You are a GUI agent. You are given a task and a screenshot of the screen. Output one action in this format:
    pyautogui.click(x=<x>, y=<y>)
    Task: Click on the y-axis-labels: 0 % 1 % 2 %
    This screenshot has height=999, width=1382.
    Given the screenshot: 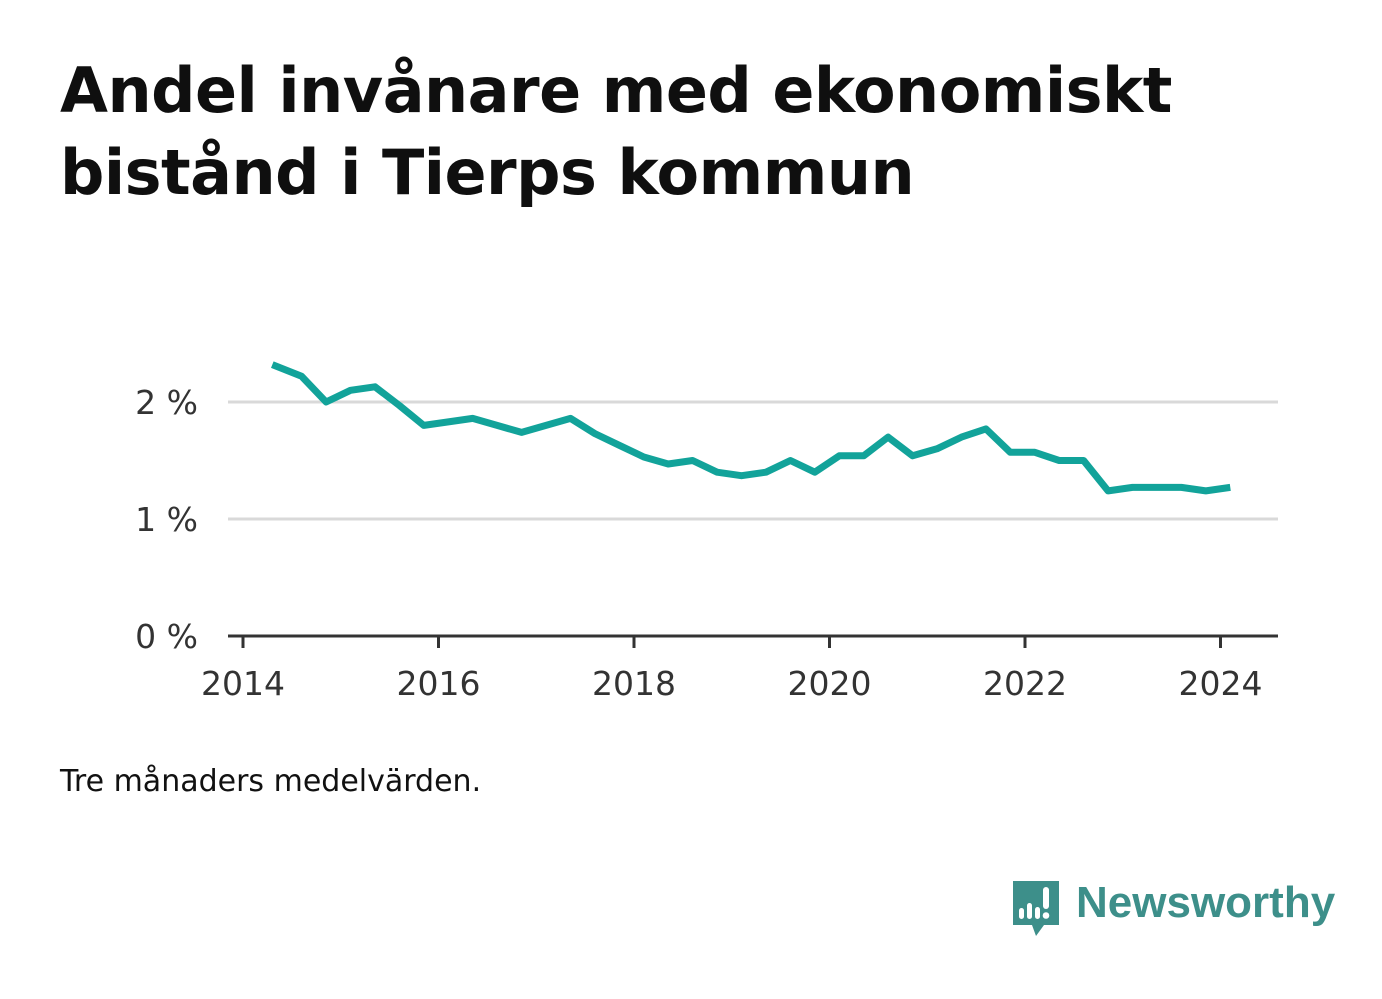 What is the action you would take?
    pyautogui.click(x=166, y=519)
    